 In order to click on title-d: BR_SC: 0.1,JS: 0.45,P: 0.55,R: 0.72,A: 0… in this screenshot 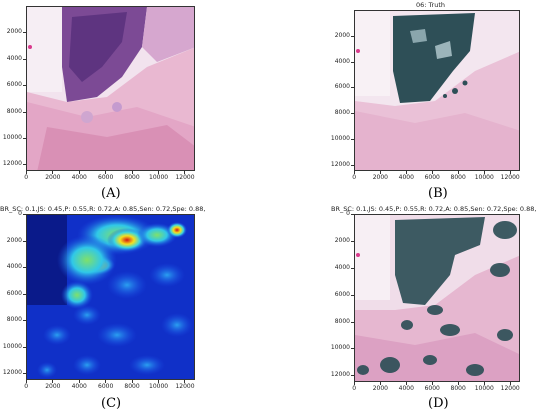, I will do `click(434, 209)`.